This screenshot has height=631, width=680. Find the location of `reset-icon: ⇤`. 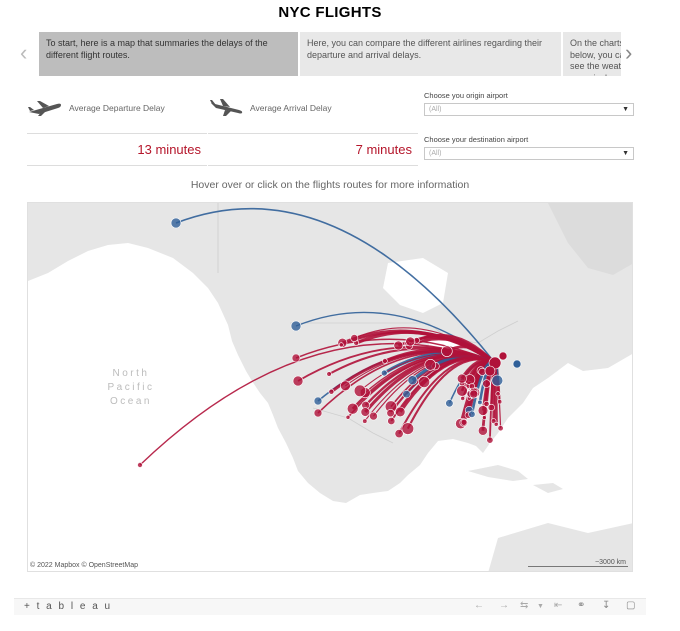

reset-icon: ⇤ is located at coordinates (558, 605).